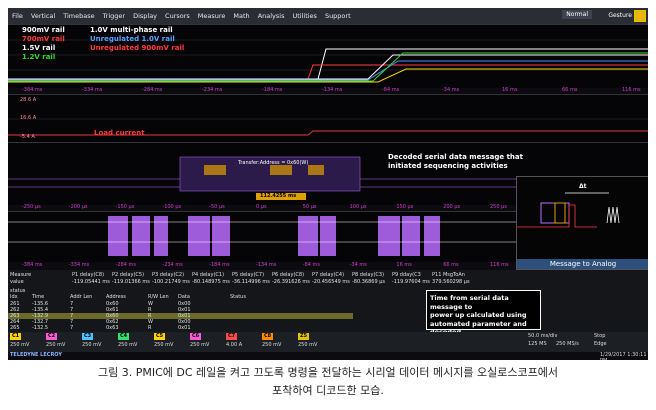  What do you see at coordinates (272, 90) in the screenshot?
I see `top-axis-tick-4: -184 ms` at bounding box center [272, 90].